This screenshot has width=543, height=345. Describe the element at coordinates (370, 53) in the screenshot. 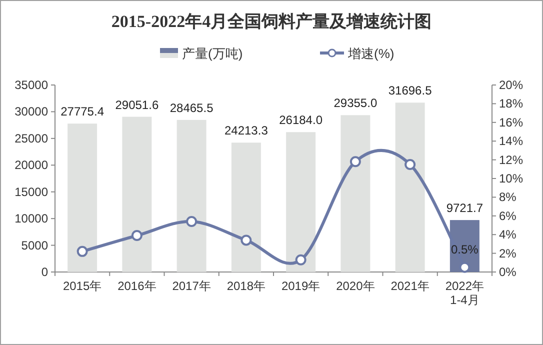

I see `legend-label: 增速(%)` at that location.